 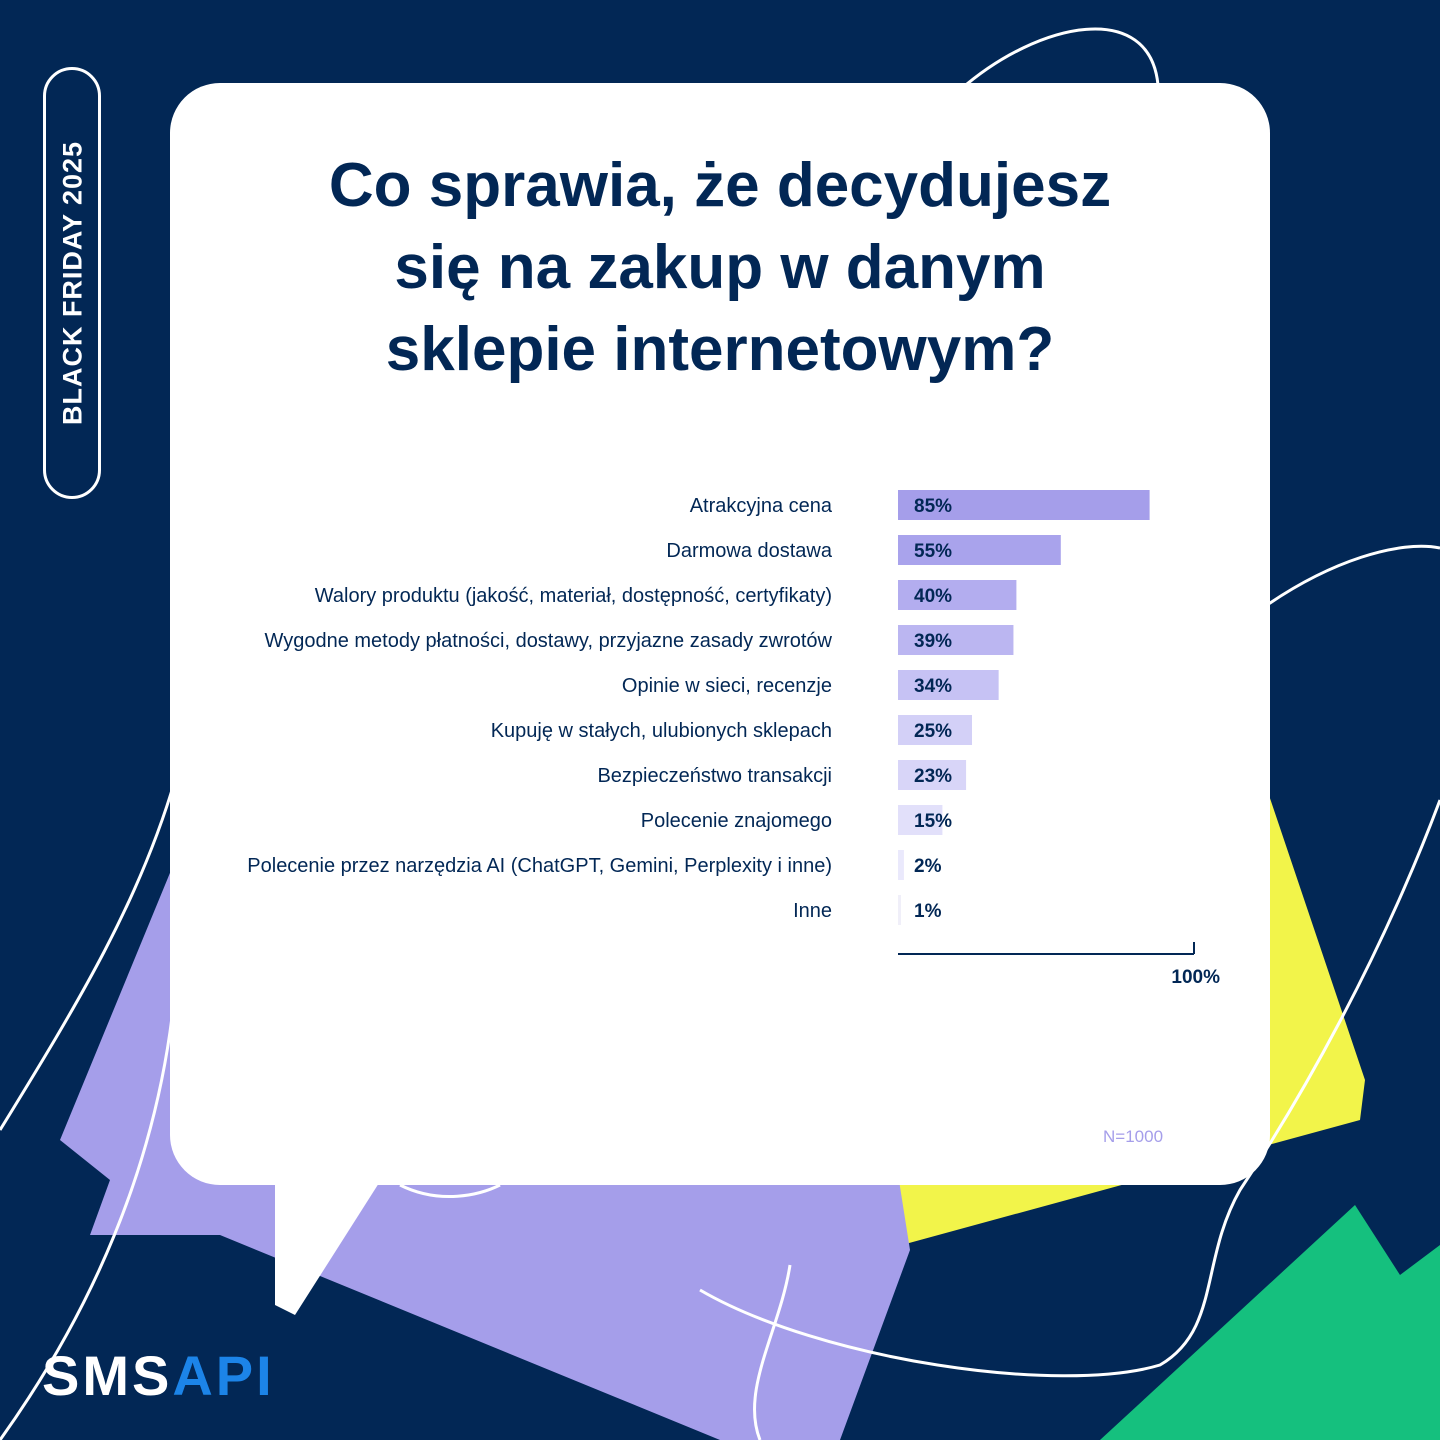 I want to click on white-bubble-tail, so click(x=337, y=1232).